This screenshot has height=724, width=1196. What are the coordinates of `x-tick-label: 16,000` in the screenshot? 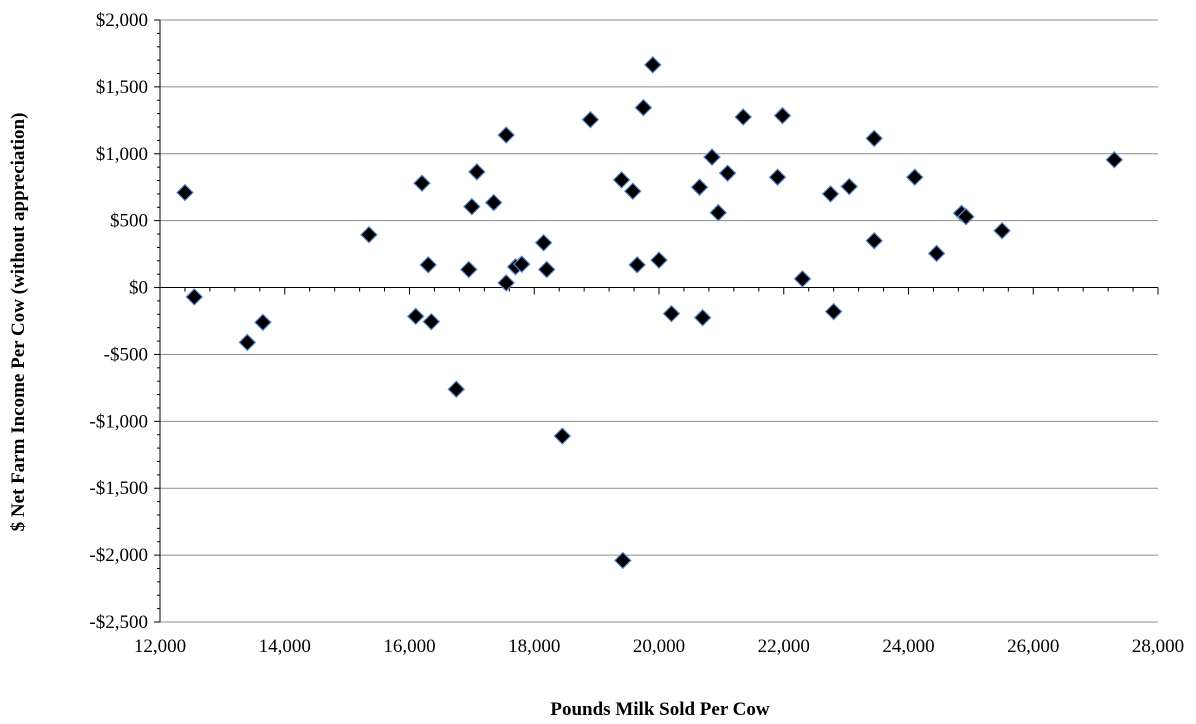 It's located at (409, 646).